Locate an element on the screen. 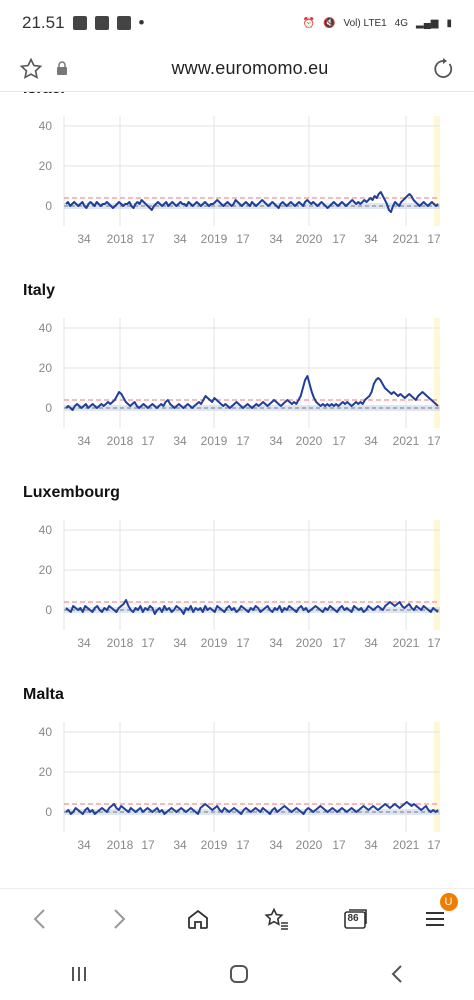 The width and height of the screenshot is (474, 1000). menu-button: U is located at coordinates (435, 917).